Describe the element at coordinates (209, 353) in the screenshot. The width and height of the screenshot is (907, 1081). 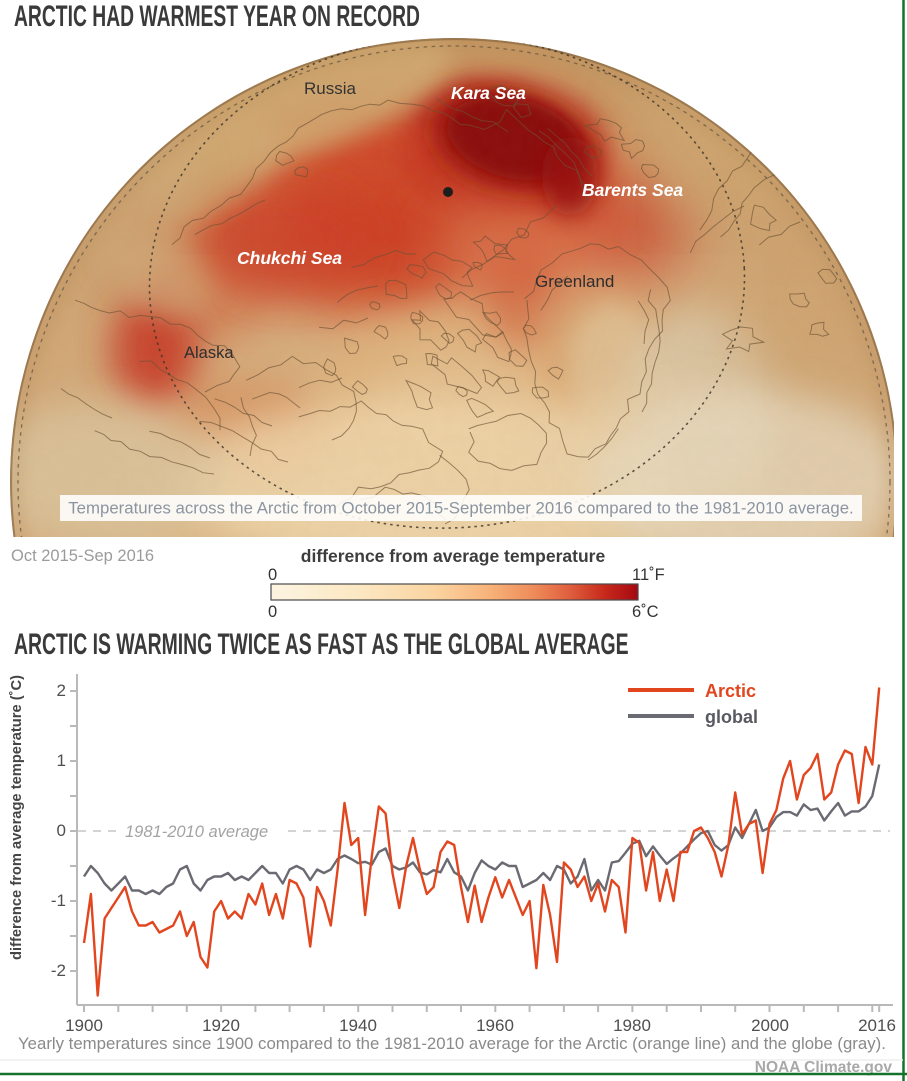
I see `svg-text: Alaska` at that location.